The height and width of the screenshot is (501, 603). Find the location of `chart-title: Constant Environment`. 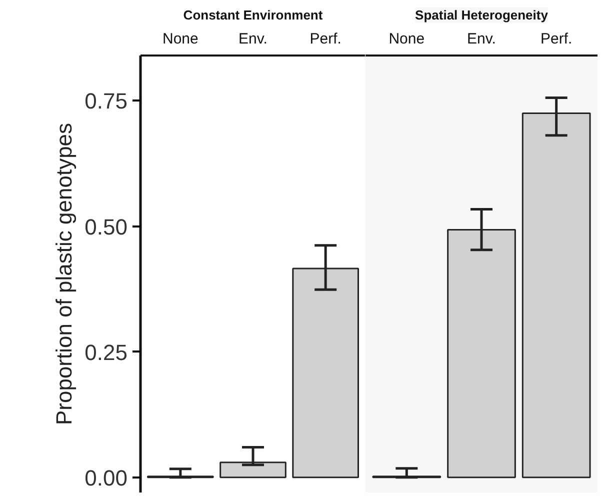

chart-title: Constant Environment is located at coordinates (253, 15).